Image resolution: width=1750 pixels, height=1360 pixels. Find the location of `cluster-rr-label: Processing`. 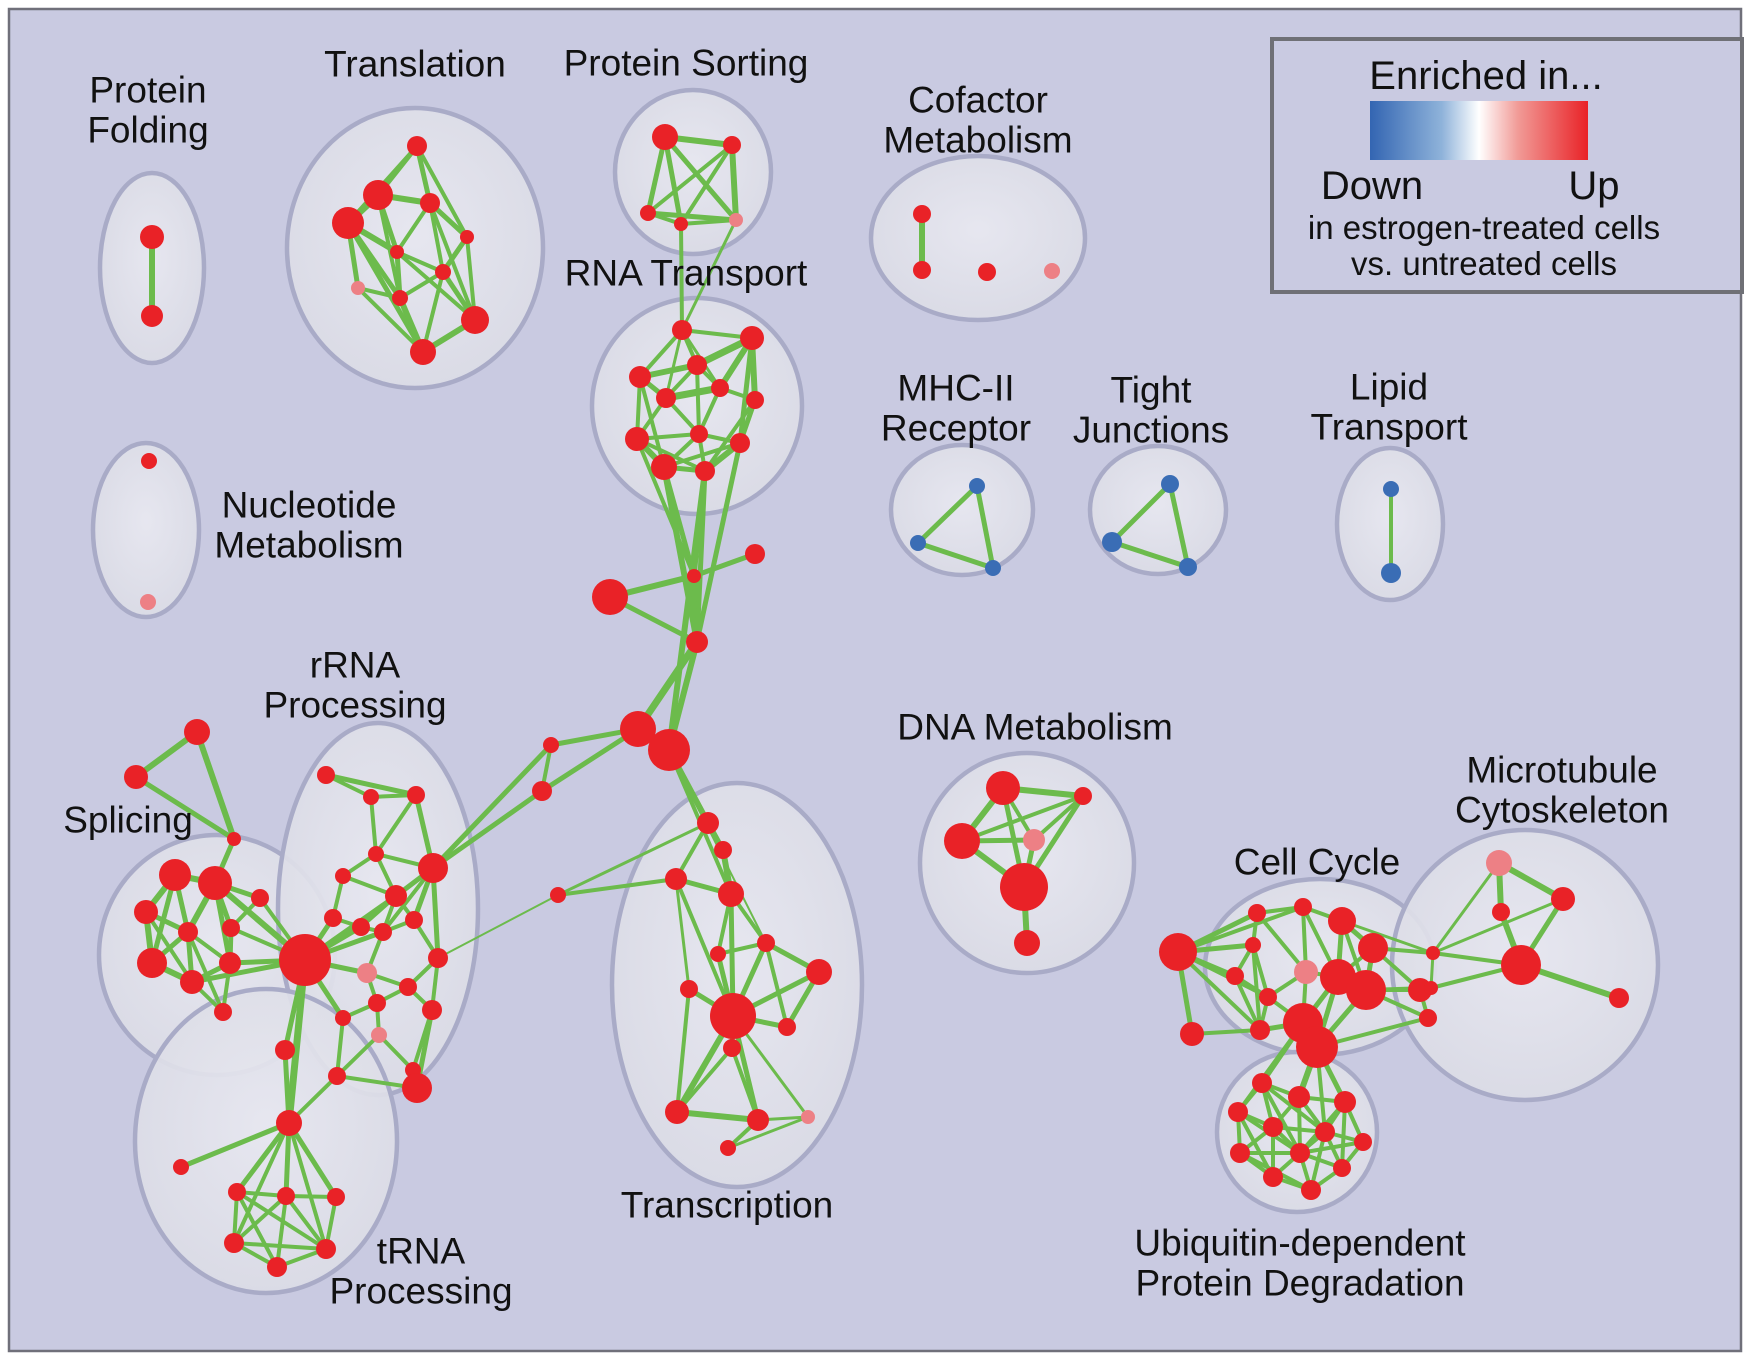

cluster-rr-label: Processing is located at coordinates (354, 705).